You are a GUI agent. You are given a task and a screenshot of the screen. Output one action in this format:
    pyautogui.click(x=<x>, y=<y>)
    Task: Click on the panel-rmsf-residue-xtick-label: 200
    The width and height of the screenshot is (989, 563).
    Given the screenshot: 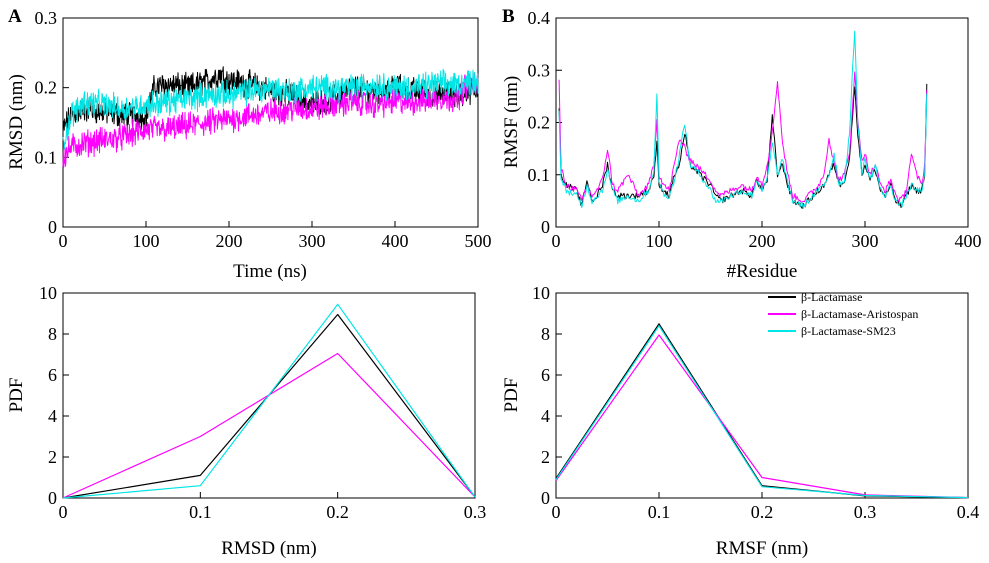 What is the action you would take?
    pyautogui.click(x=762, y=241)
    